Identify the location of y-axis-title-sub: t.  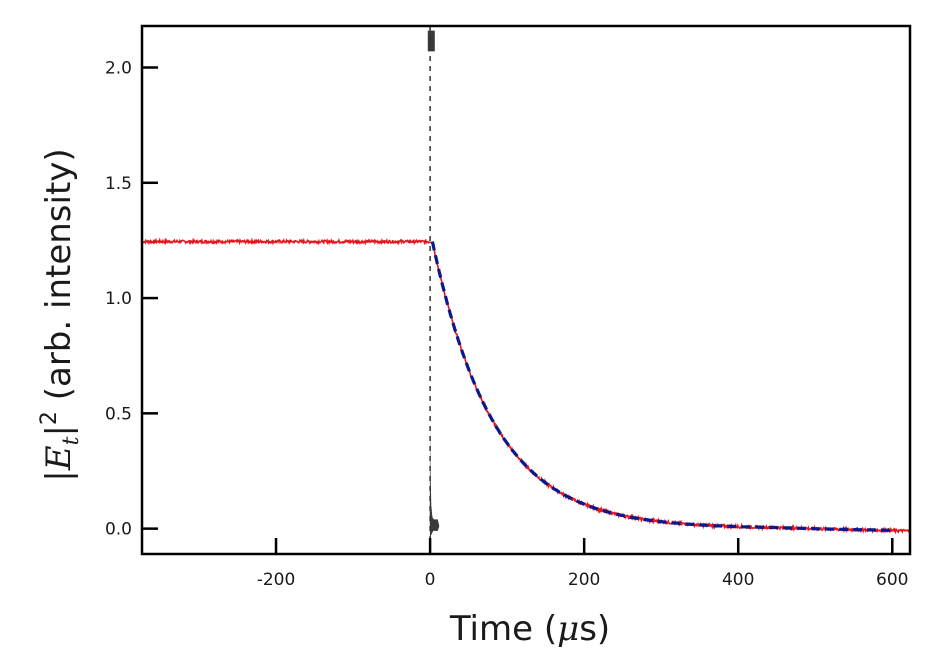
(71, 440).